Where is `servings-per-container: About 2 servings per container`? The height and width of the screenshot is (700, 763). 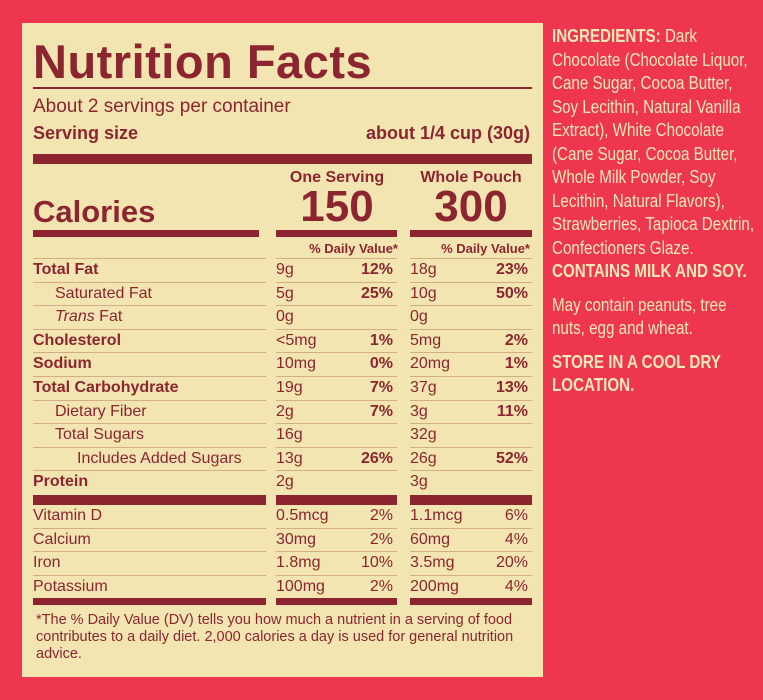
servings-per-container: About 2 servings per container is located at coordinates (162, 106).